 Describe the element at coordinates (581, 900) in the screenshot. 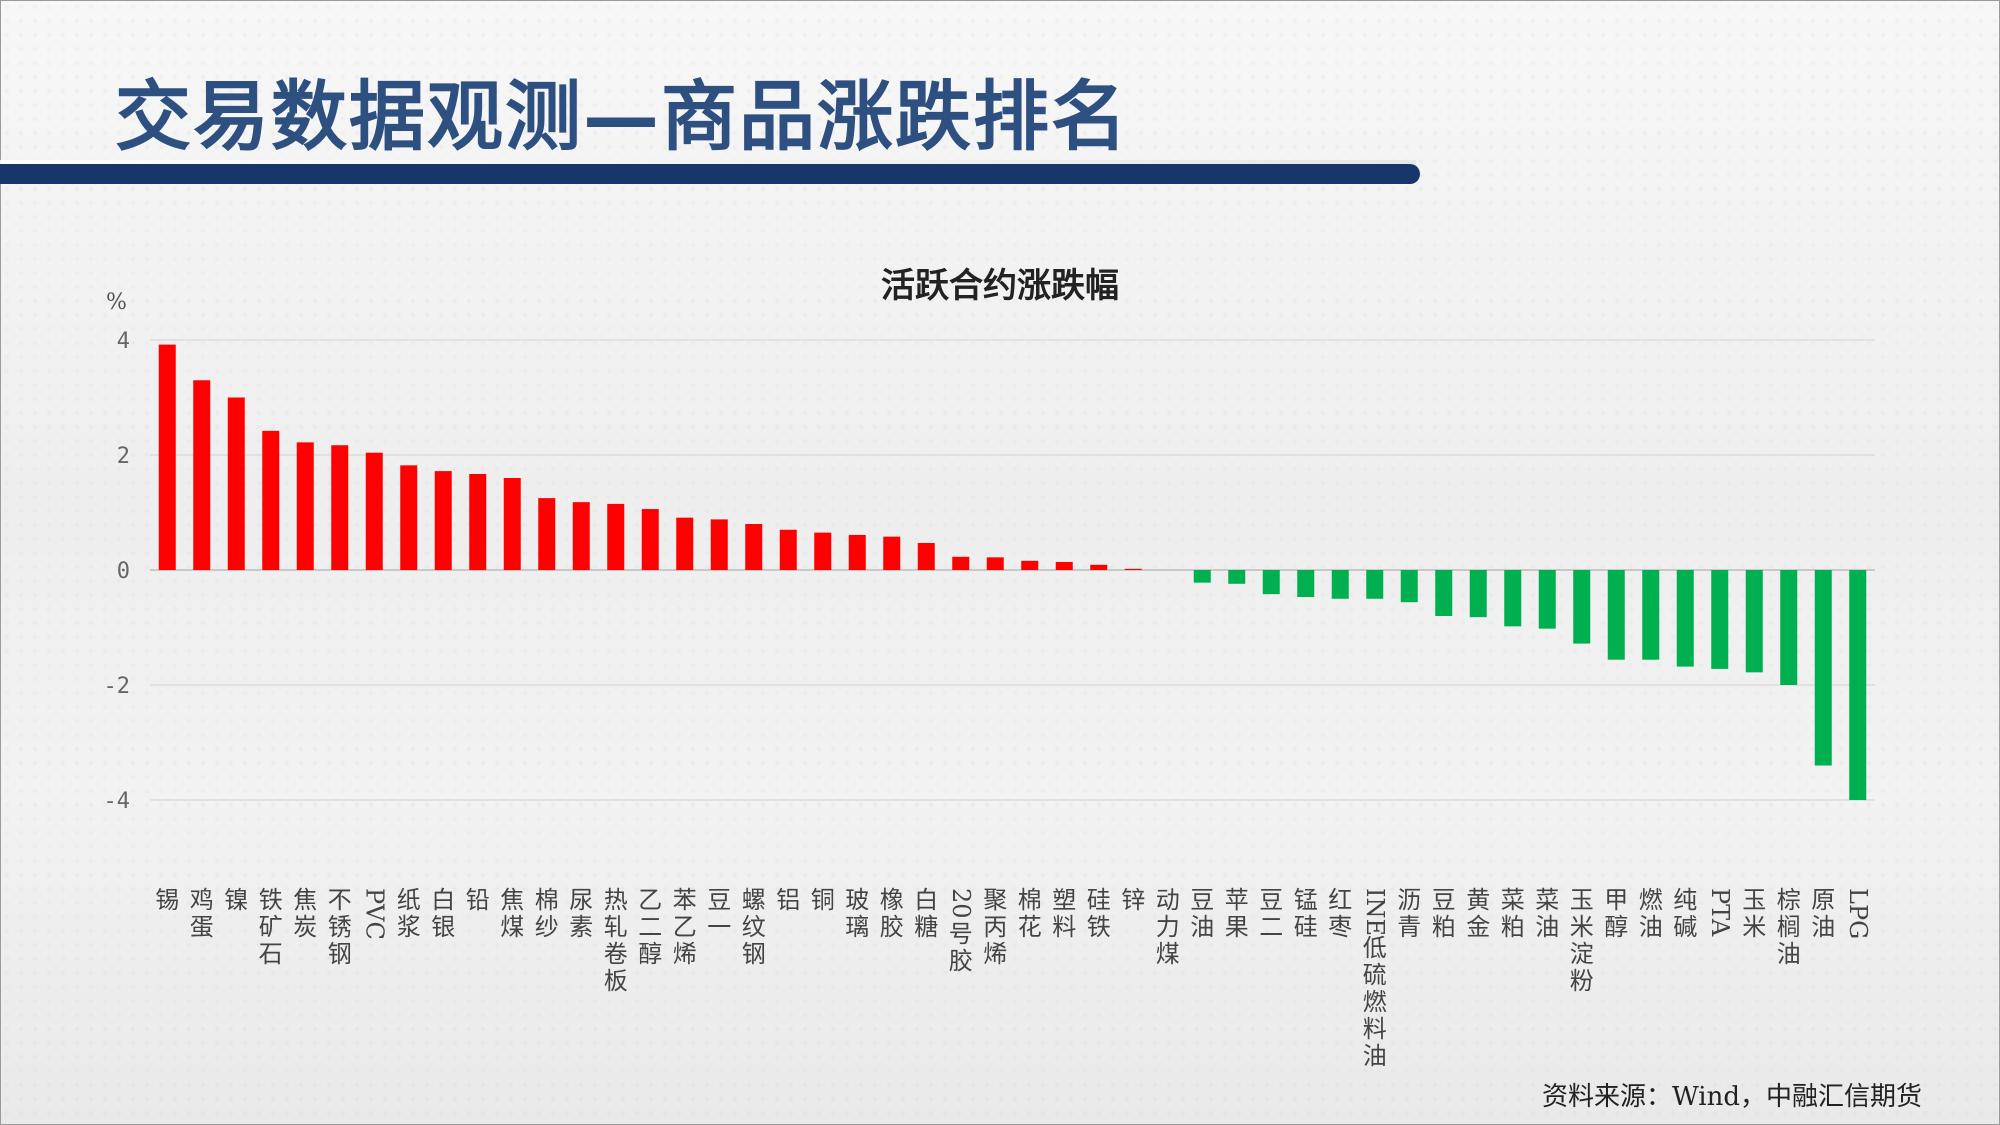

I see `svg-text: 尿` at that location.